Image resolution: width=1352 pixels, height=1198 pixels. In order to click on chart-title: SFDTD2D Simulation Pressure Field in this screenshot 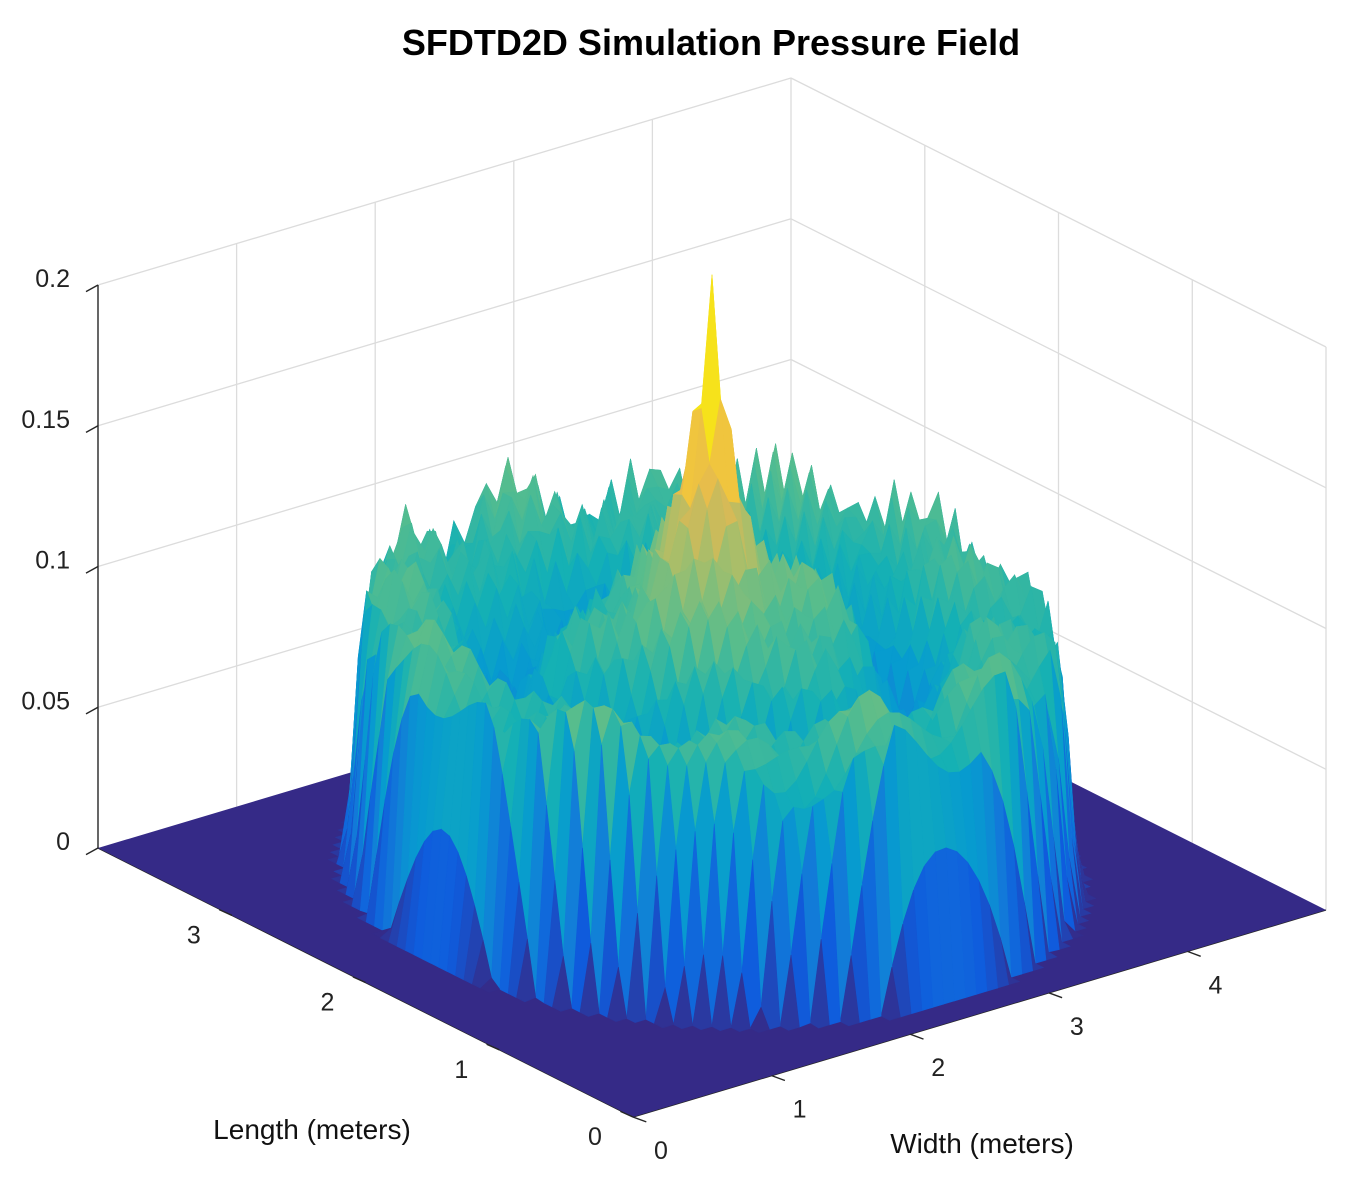, I will do `click(711, 42)`.